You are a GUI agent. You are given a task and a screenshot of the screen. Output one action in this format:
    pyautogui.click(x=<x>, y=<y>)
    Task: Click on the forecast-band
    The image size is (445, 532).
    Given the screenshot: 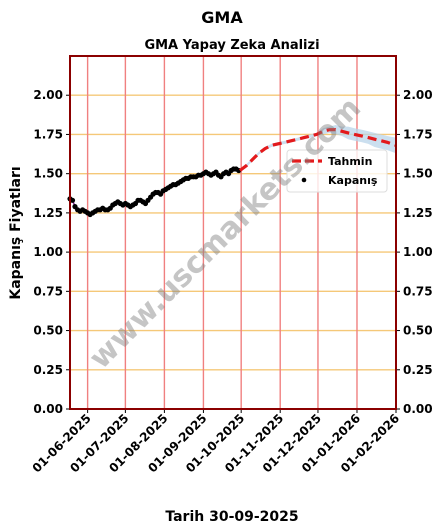 What is the action you would take?
    pyautogui.click(x=317, y=149)
    